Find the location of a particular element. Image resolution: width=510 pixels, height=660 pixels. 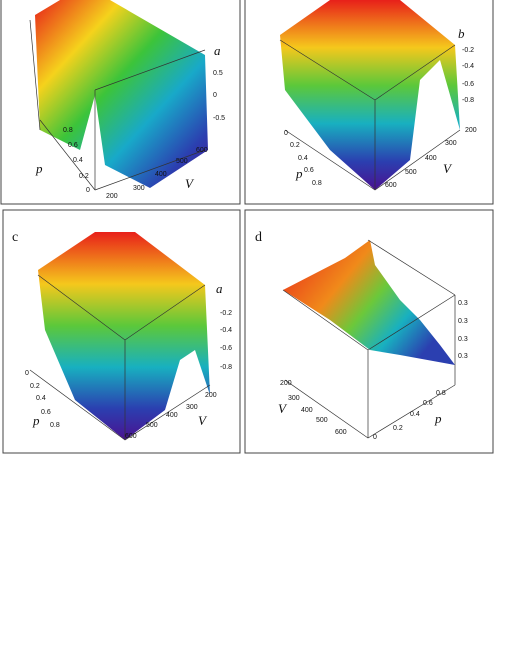

z-axis-label: b is located at coordinates (461, 33).